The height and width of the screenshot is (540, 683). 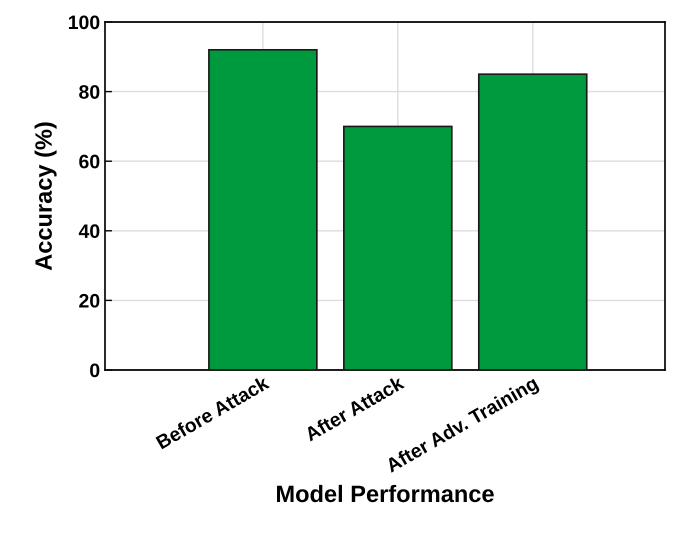 What do you see at coordinates (84, 22) in the screenshot?
I see `y-tick-label: 100` at bounding box center [84, 22].